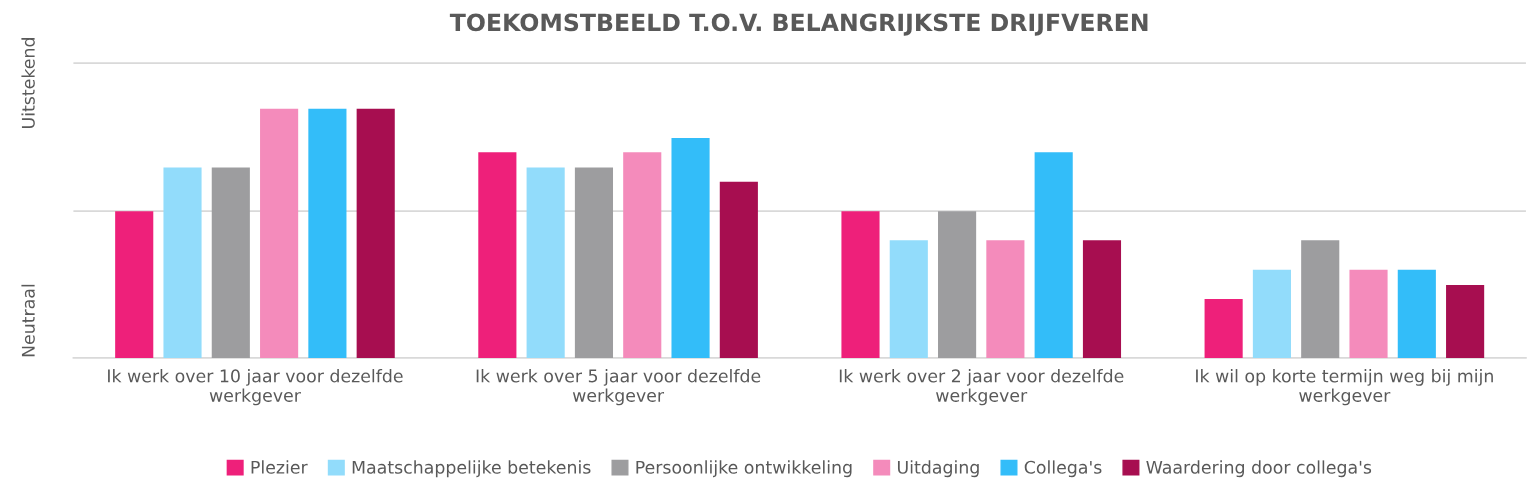 Image resolution: width=1529 pixels, height=487 pixels. I want to click on legend-label: Maatschappelijke betekenis, so click(471, 469).